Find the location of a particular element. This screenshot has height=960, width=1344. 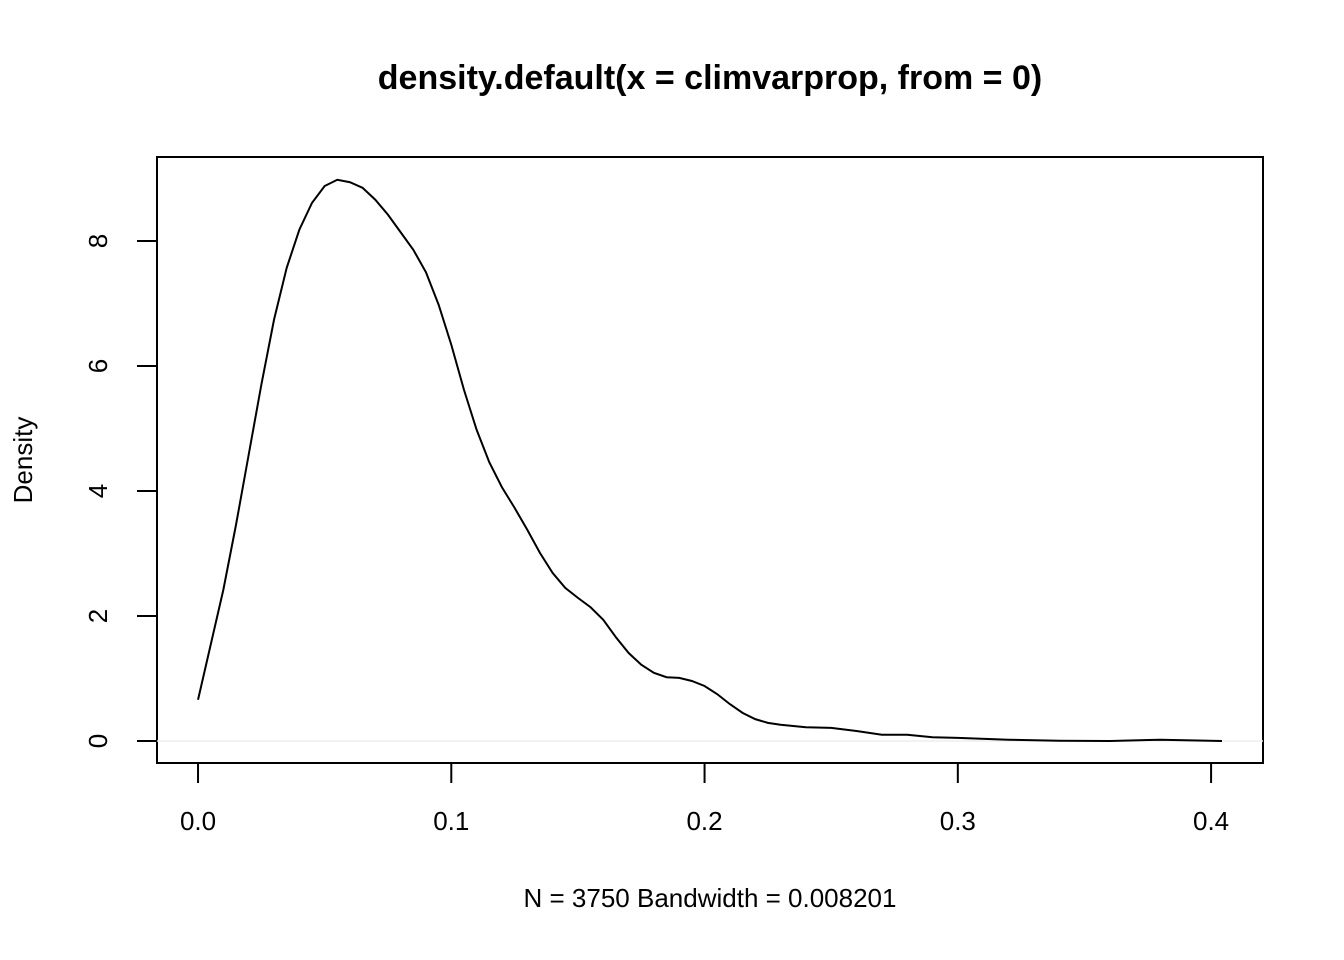

y-axis-label: Density is located at coordinates (23, 460).